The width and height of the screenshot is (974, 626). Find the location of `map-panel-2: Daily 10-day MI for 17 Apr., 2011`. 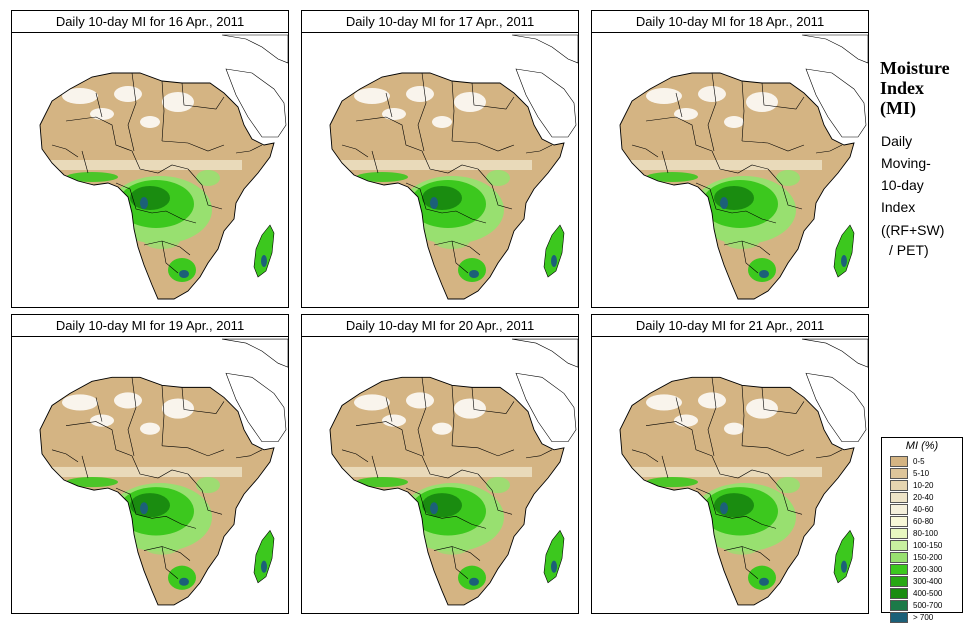

map-panel-2: Daily 10-day MI for 17 Apr., 2011 is located at coordinates (440, 159).